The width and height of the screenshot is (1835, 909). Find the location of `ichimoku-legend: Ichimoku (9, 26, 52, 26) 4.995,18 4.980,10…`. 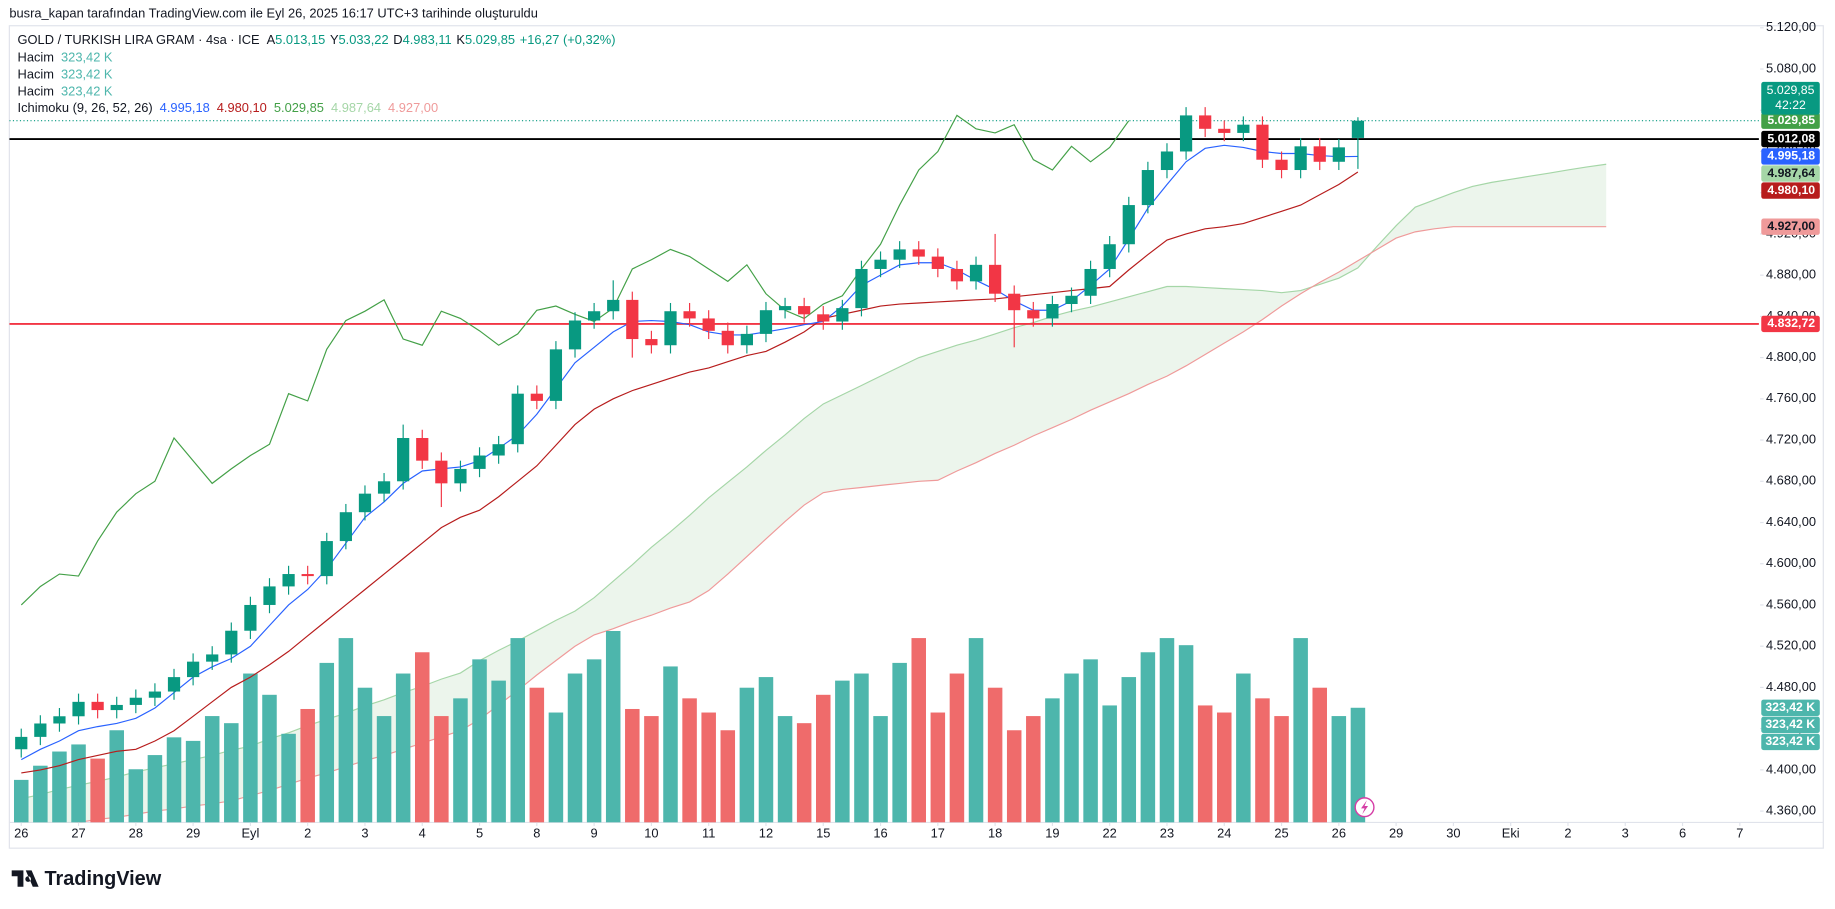

ichimoku-legend: Ichimoku (9, 26, 52, 26) 4.995,18 4.980,10… is located at coordinates (228, 107).